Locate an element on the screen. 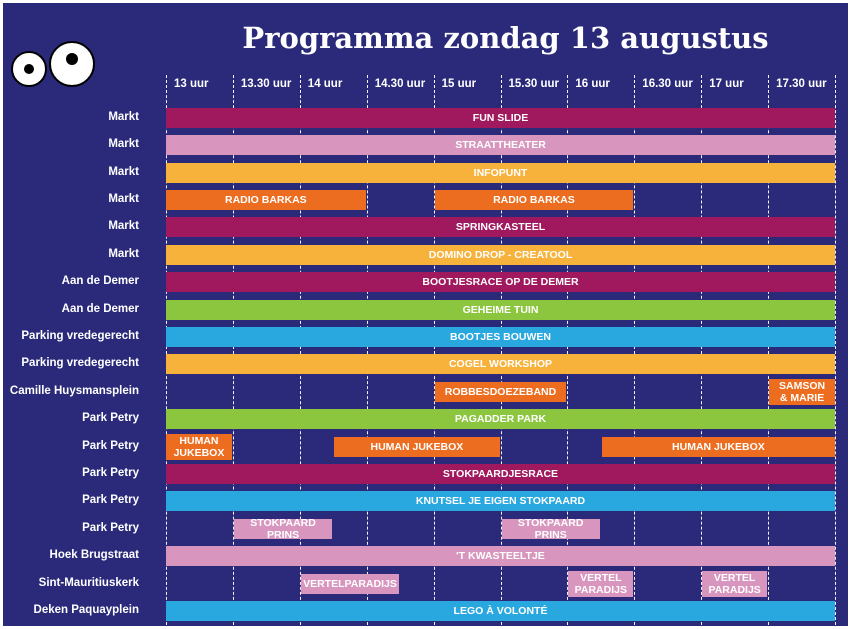 The image size is (851, 629). event-bar: COGEL WORKSHOP is located at coordinates (500, 364).